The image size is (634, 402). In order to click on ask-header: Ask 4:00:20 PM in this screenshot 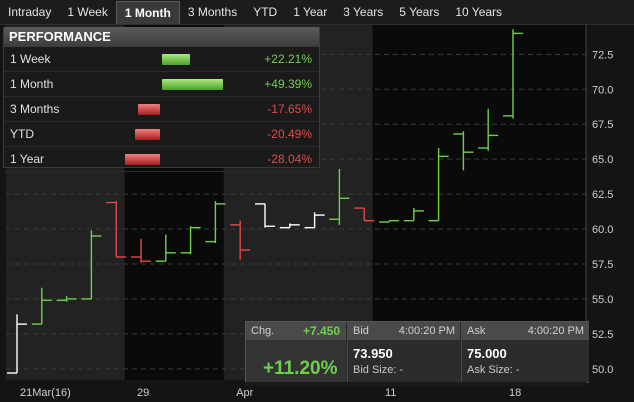, I will do `click(525, 331)`.